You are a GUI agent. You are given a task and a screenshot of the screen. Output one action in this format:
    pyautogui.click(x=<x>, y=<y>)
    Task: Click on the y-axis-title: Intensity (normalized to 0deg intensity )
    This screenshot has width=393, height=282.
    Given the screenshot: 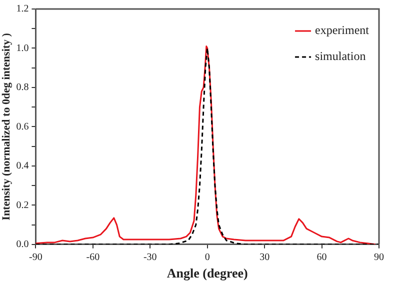 What is the action you would take?
    pyautogui.click(x=6, y=126)
    